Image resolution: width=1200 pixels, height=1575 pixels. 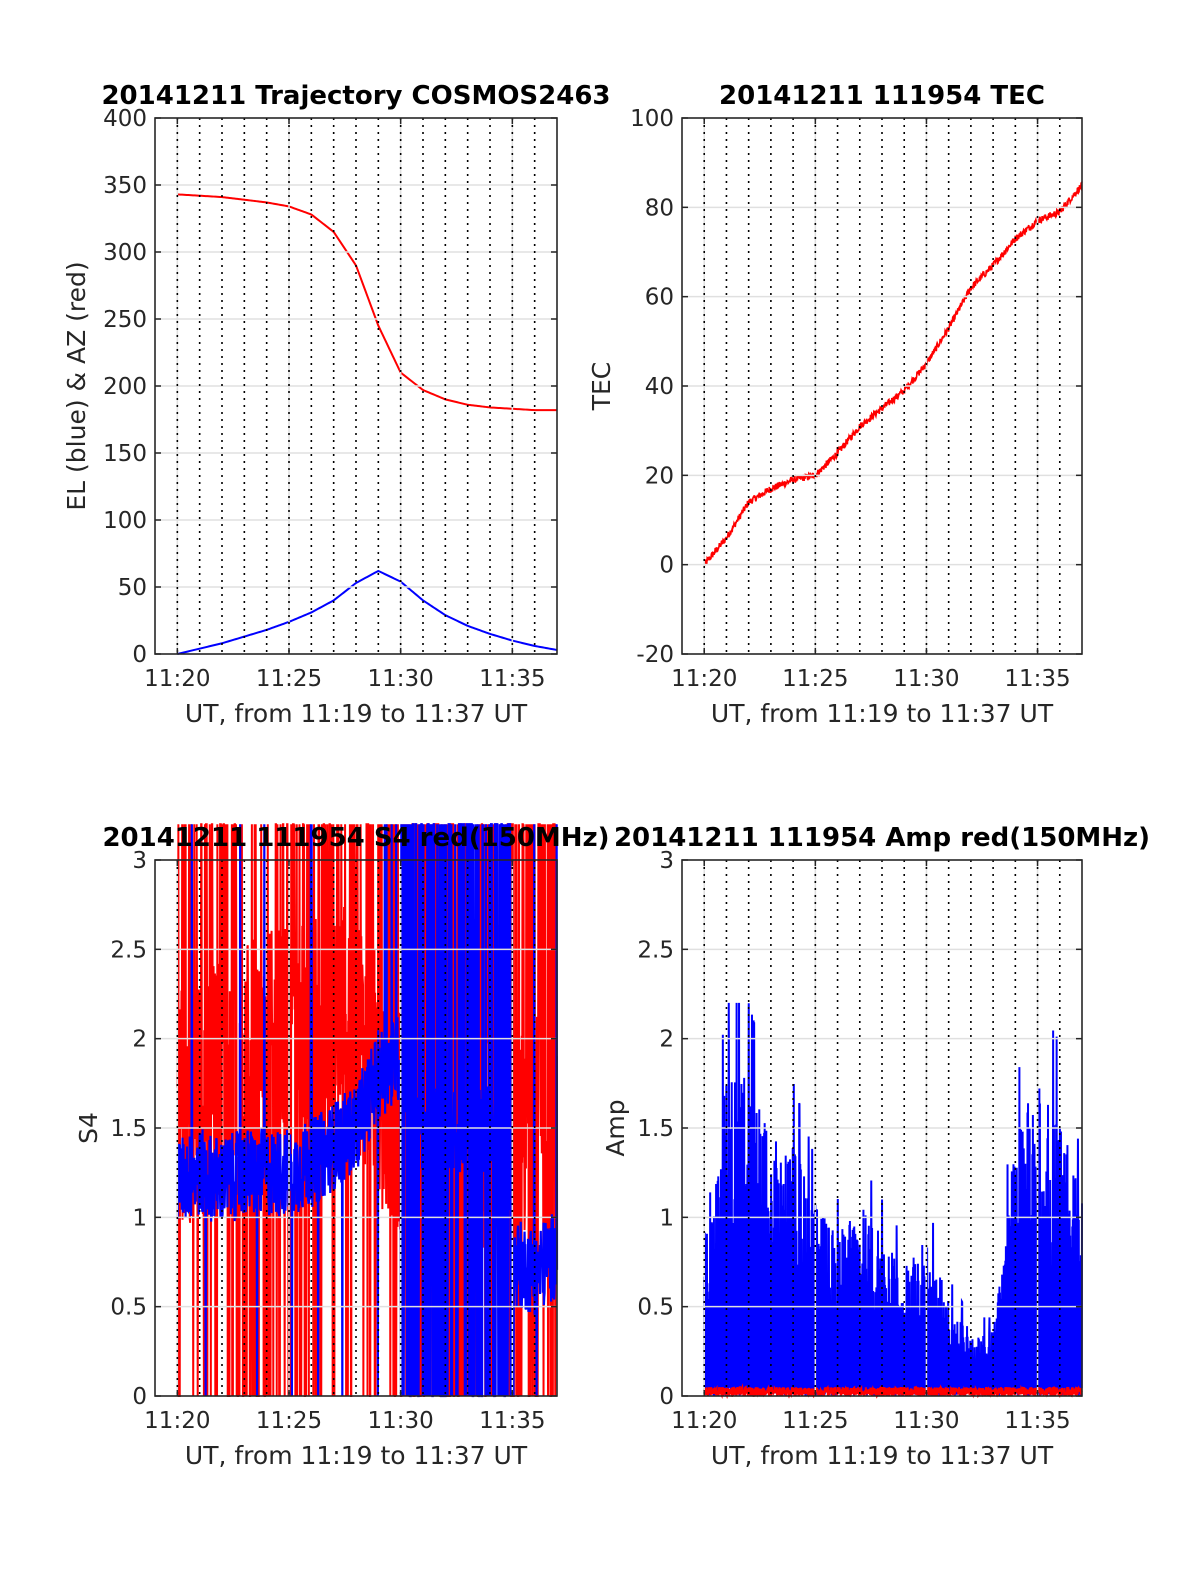 I want to click on trajectory-y-tick-label-1: 50, so click(x=132, y=588).